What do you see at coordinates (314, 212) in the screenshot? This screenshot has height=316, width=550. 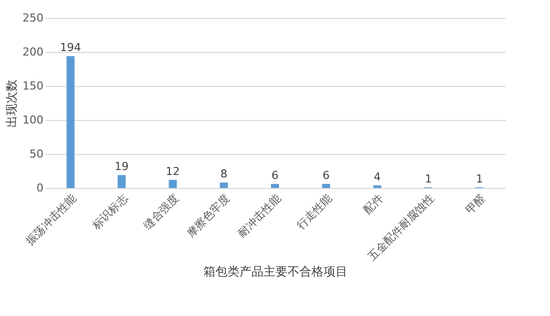 I see `x-tick-label: 行走性能` at bounding box center [314, 212].